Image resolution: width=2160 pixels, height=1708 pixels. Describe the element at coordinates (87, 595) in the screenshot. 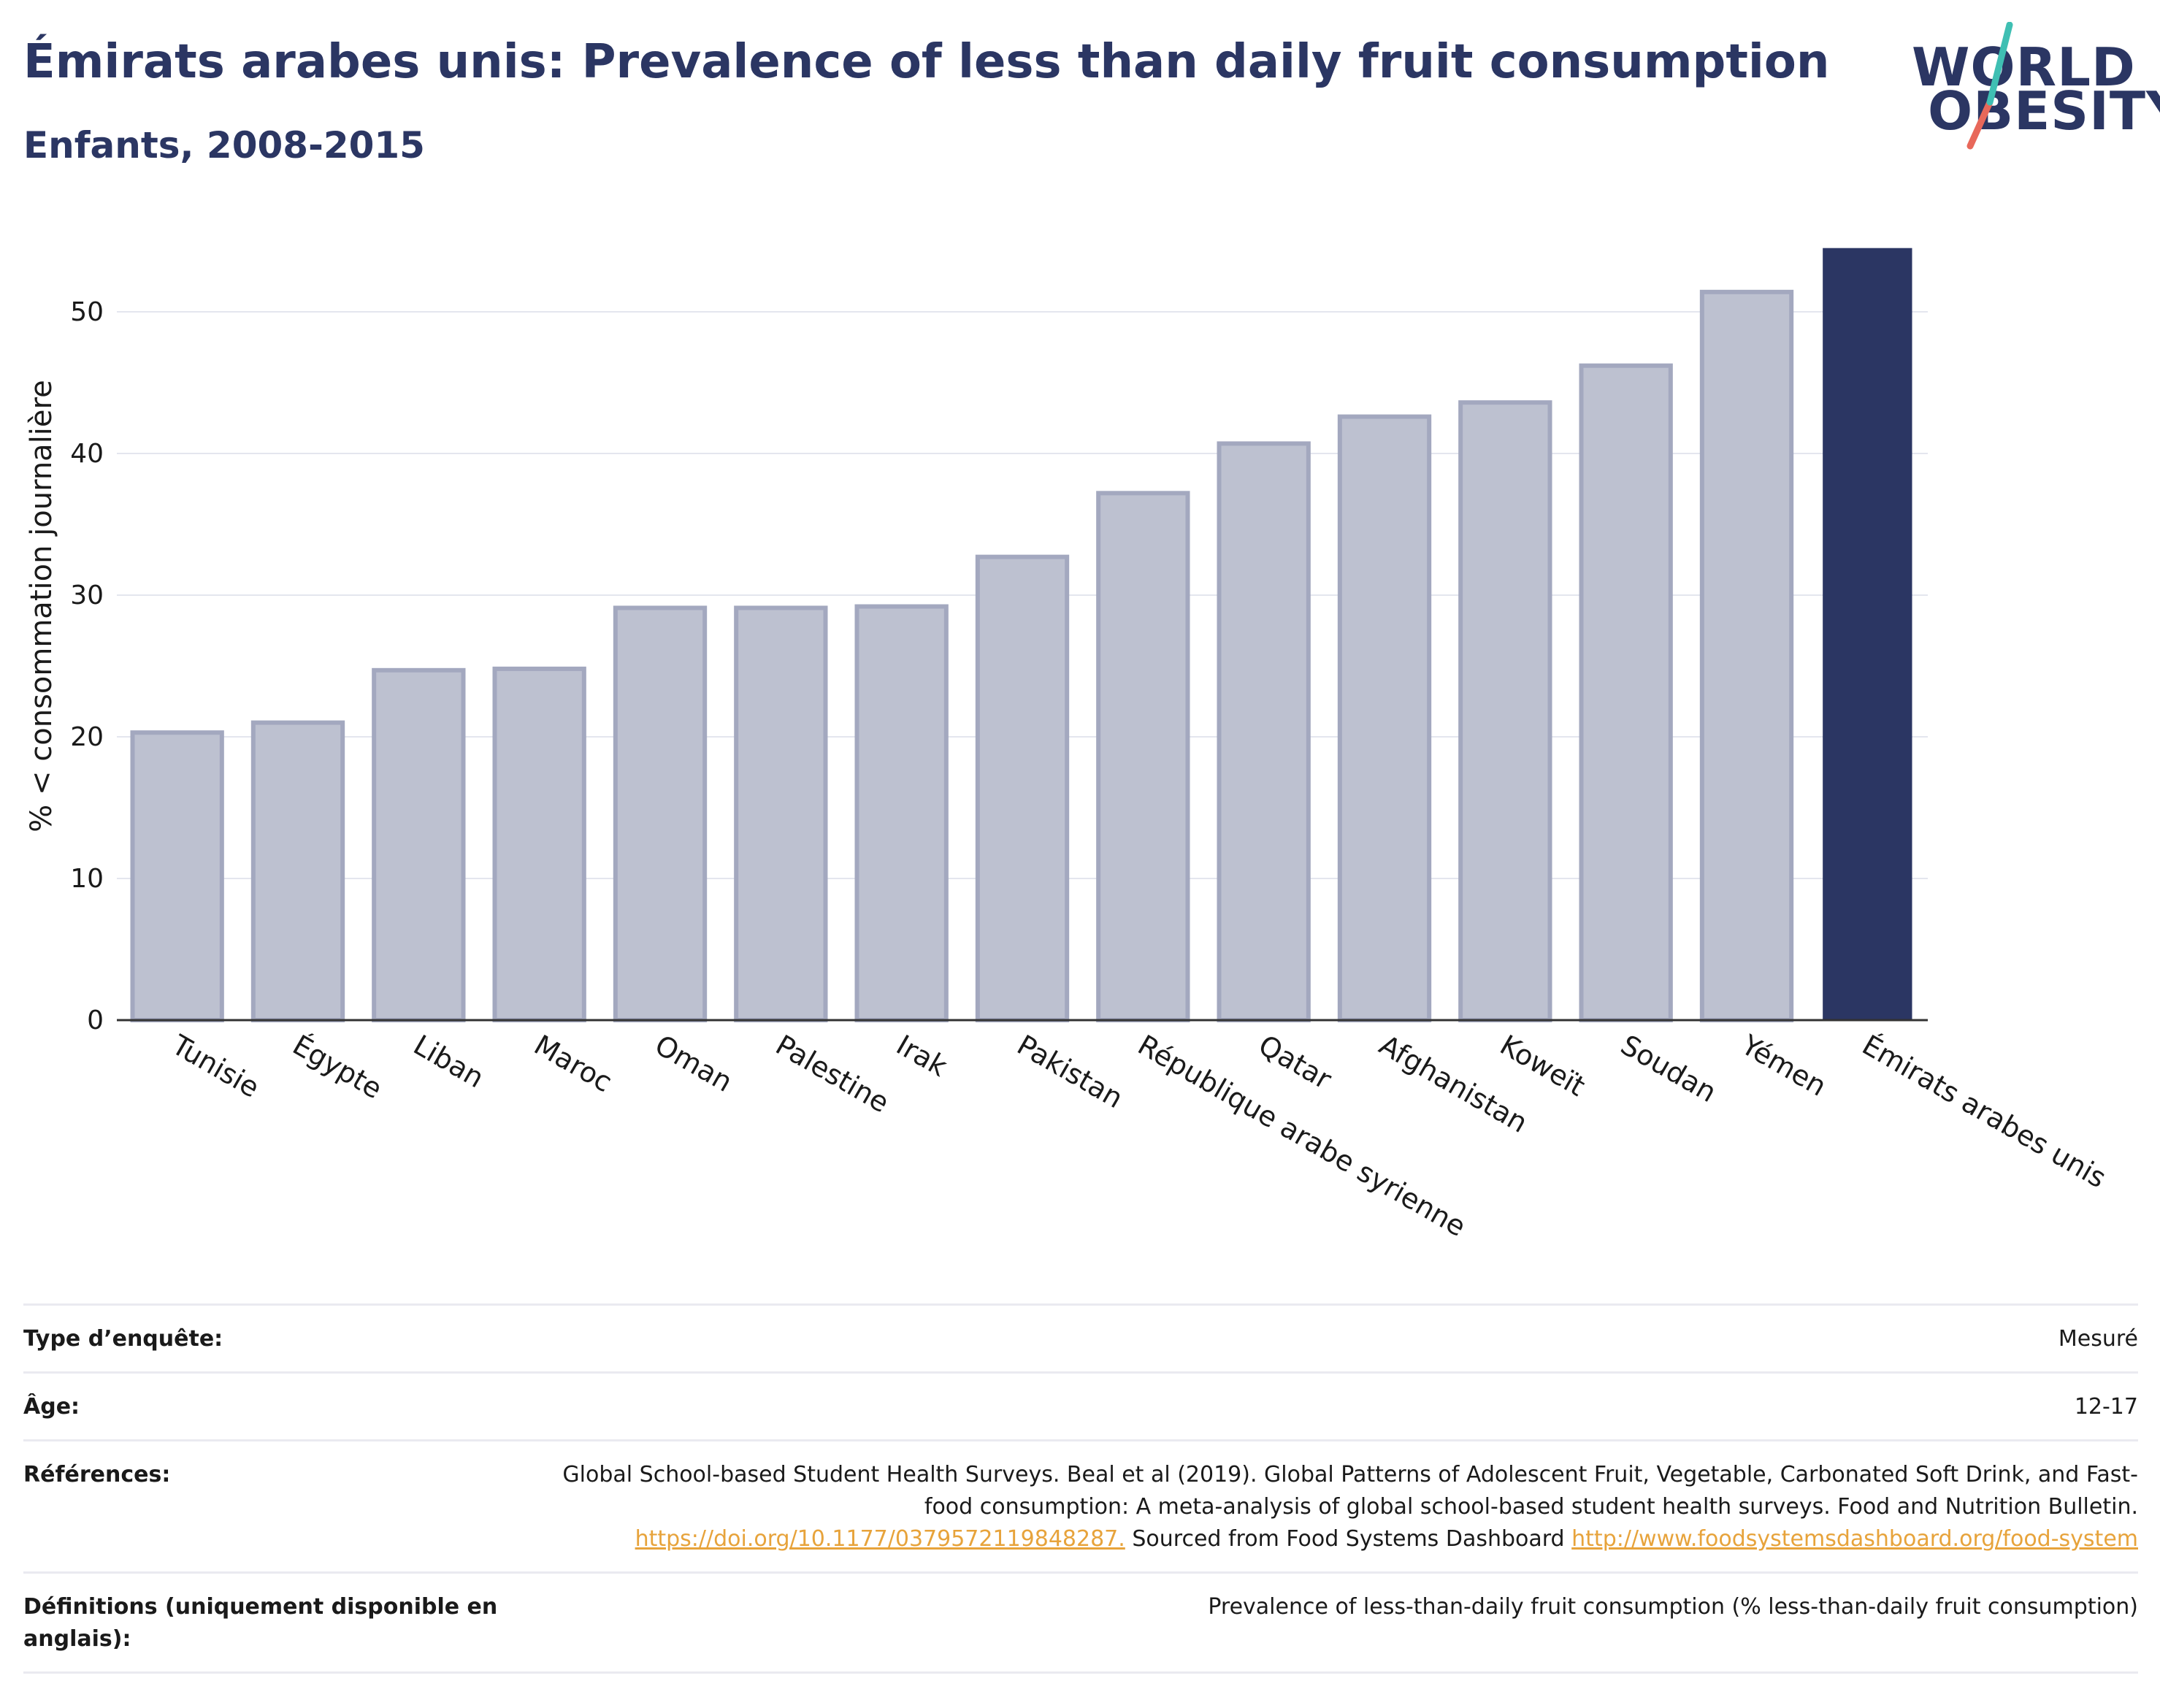

I see `y-tick-label: 30` at that location.